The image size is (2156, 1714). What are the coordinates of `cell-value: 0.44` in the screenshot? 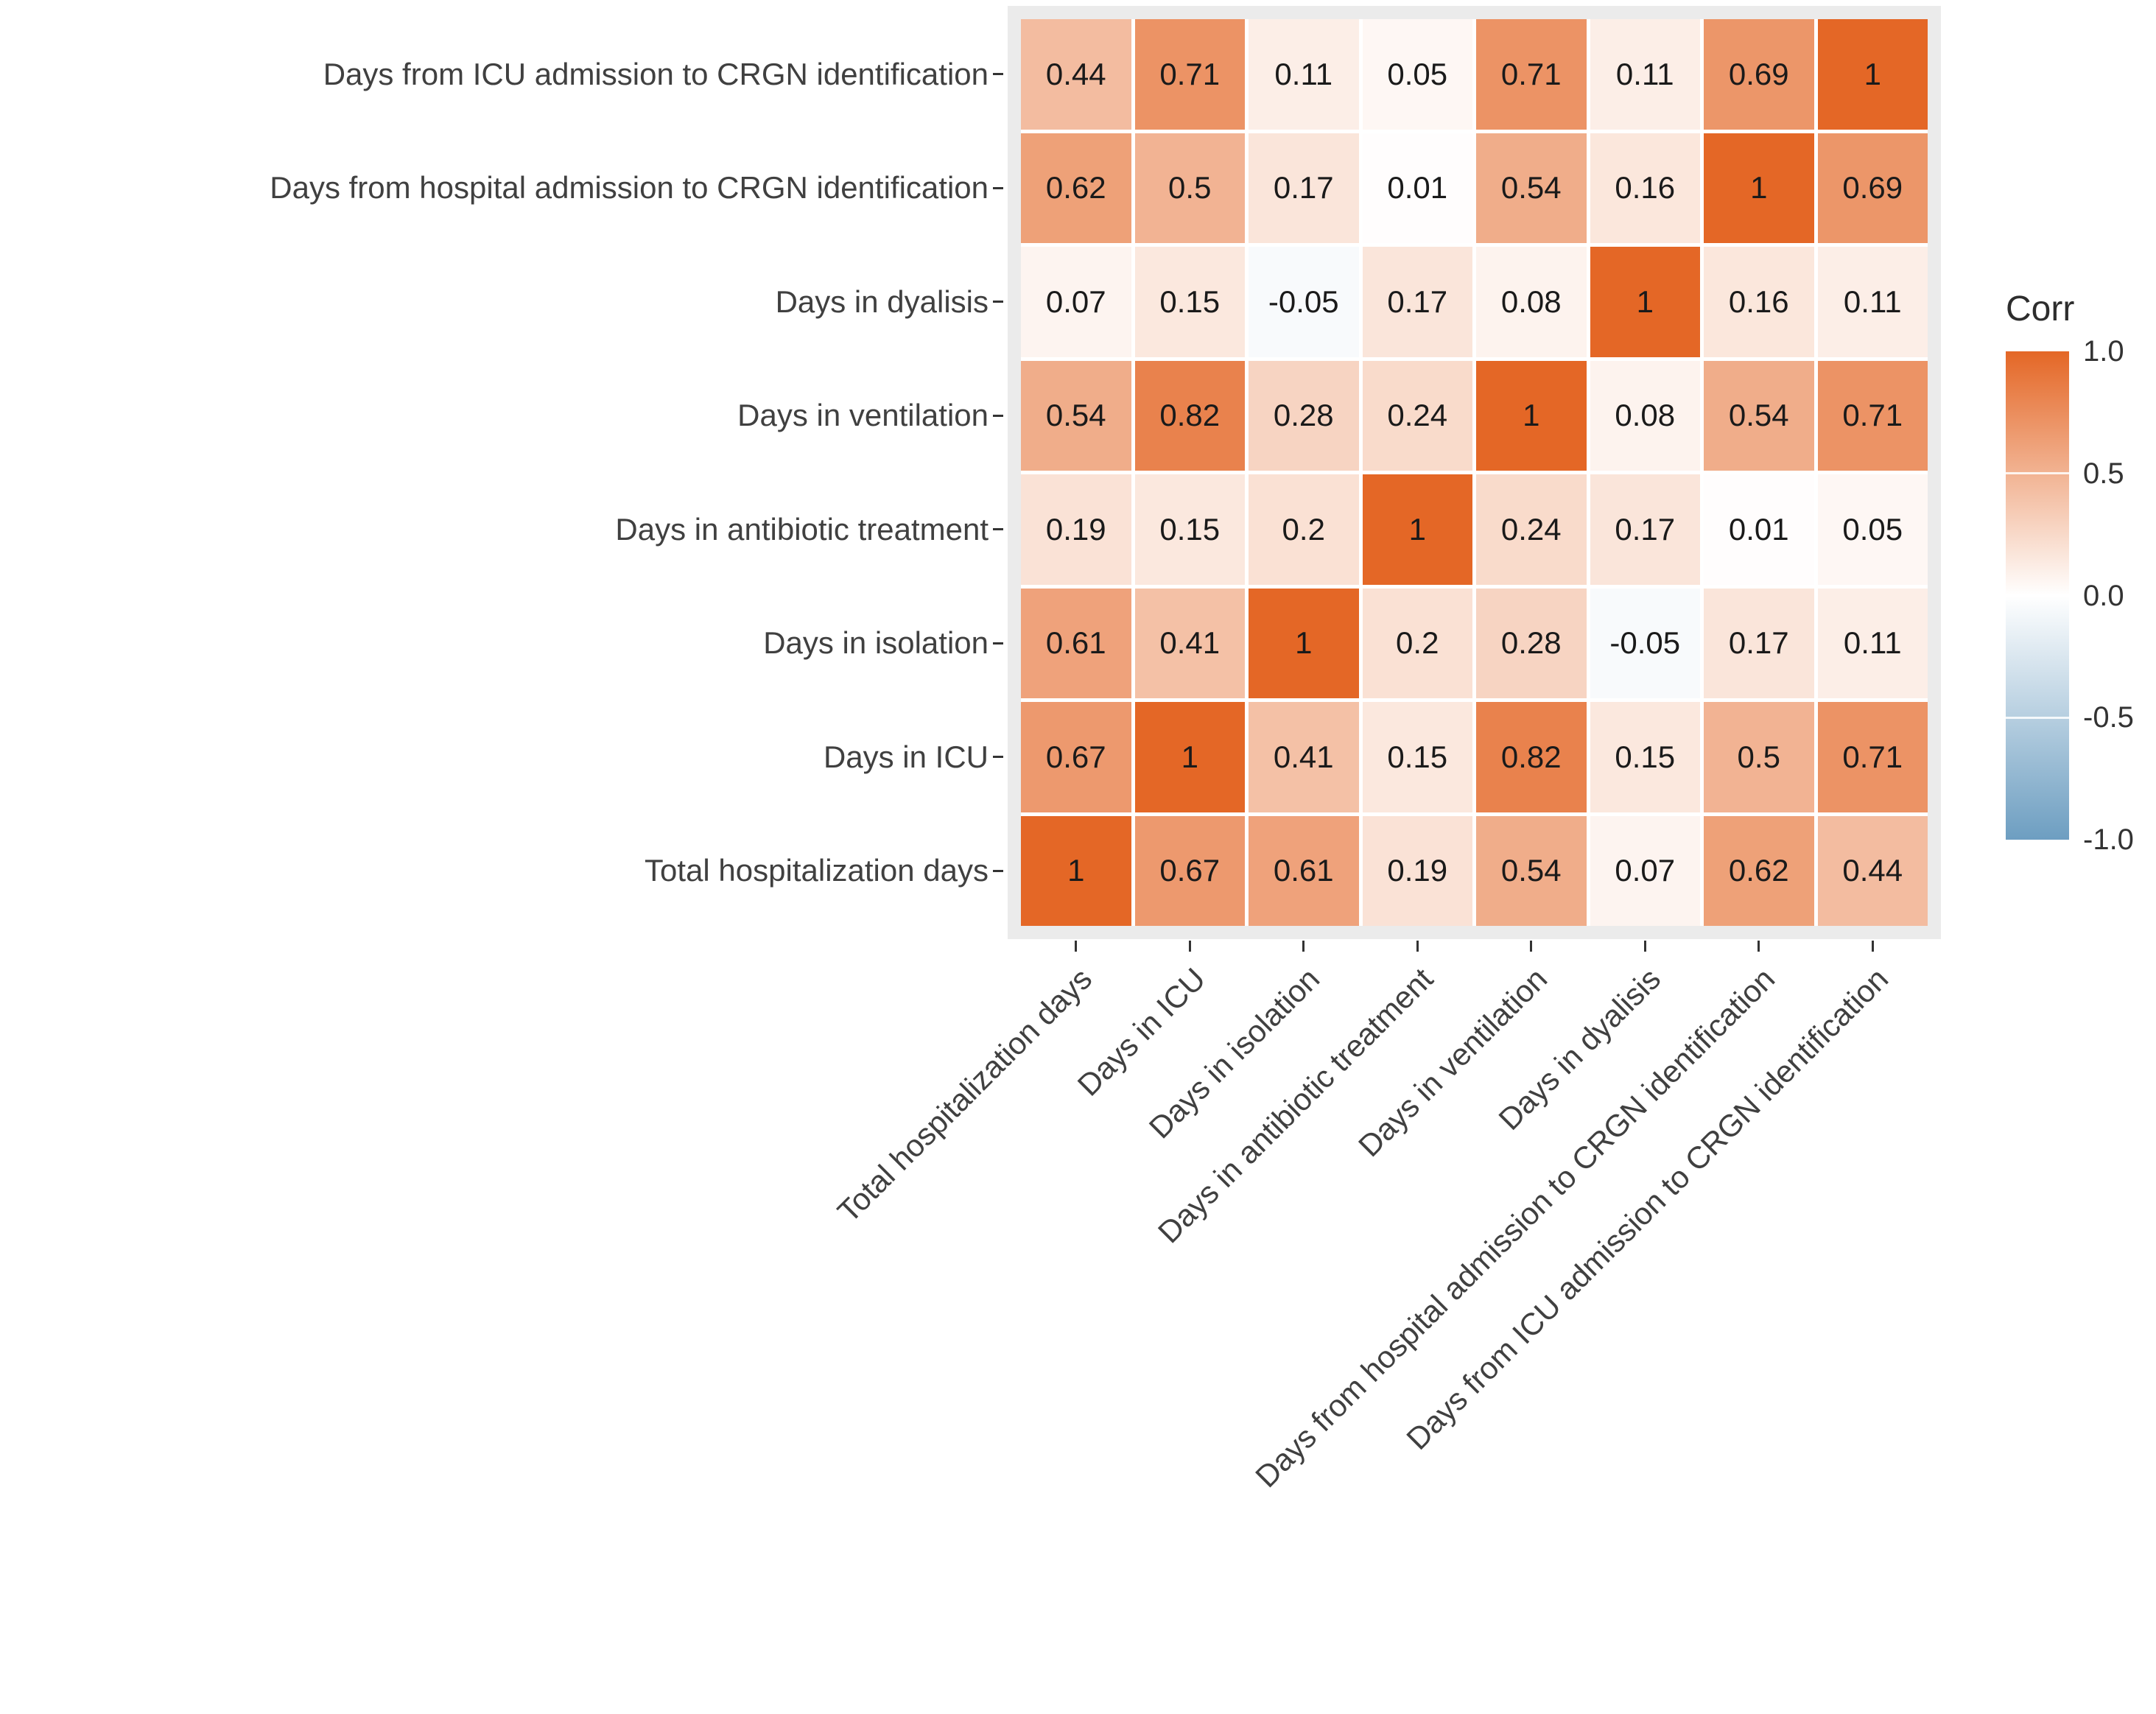 It's located at (1075, 73).